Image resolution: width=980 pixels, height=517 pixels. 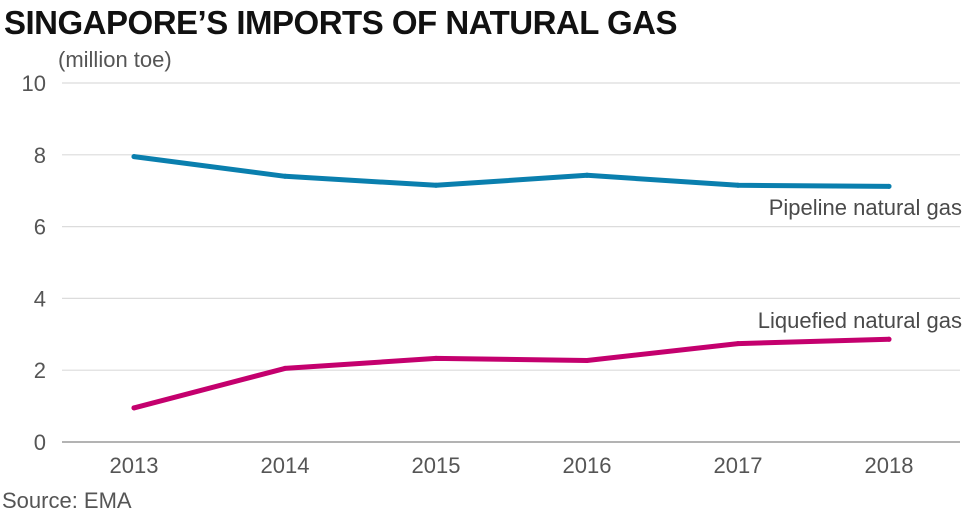 I want to click on y-tick-label: 4, so click(x=40, y=298).